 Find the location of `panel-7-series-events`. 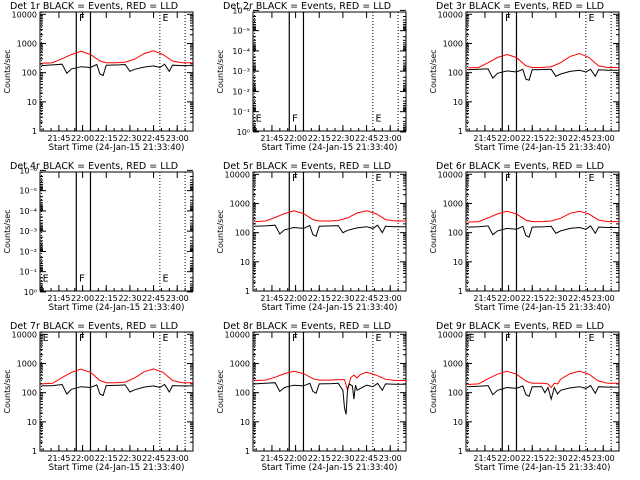

panel-7-series-events is located at coordinates (117, 390).